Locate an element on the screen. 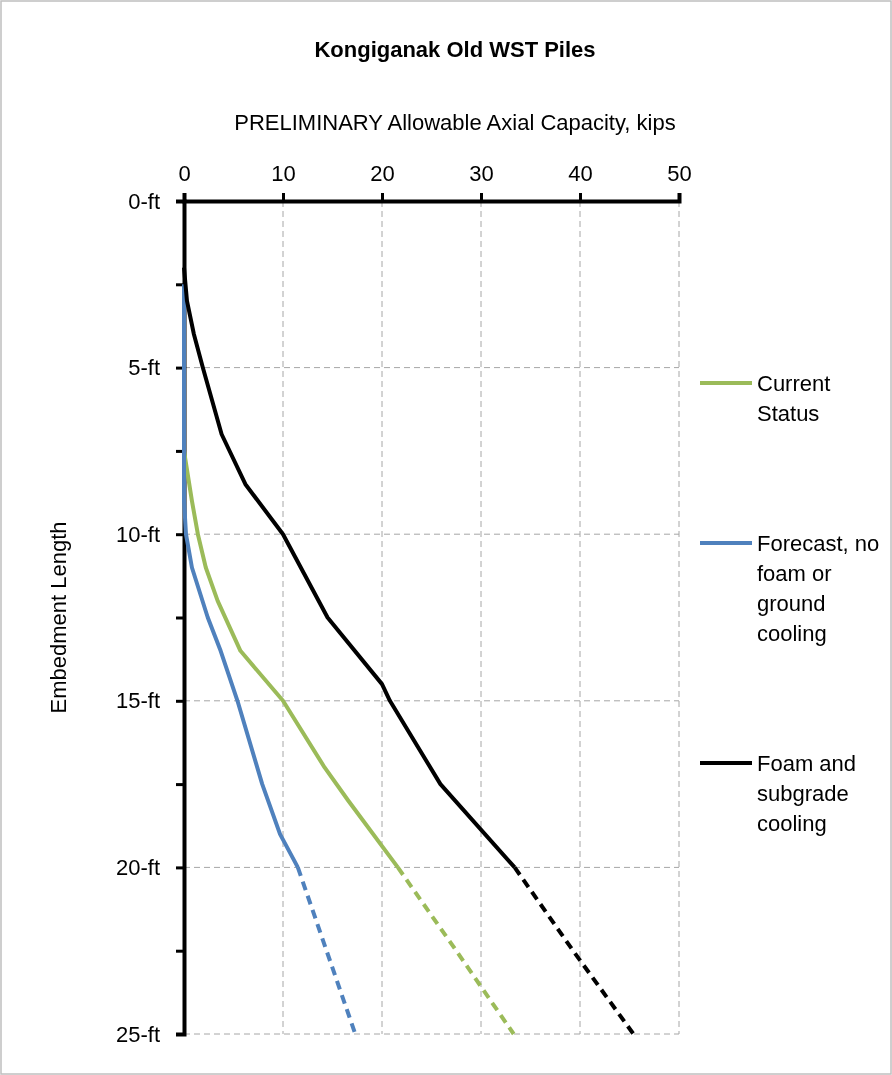 The height and width of the screenshot is (1075, 892). y-tick-label: 20-ft is located at coordinates (137, 867).